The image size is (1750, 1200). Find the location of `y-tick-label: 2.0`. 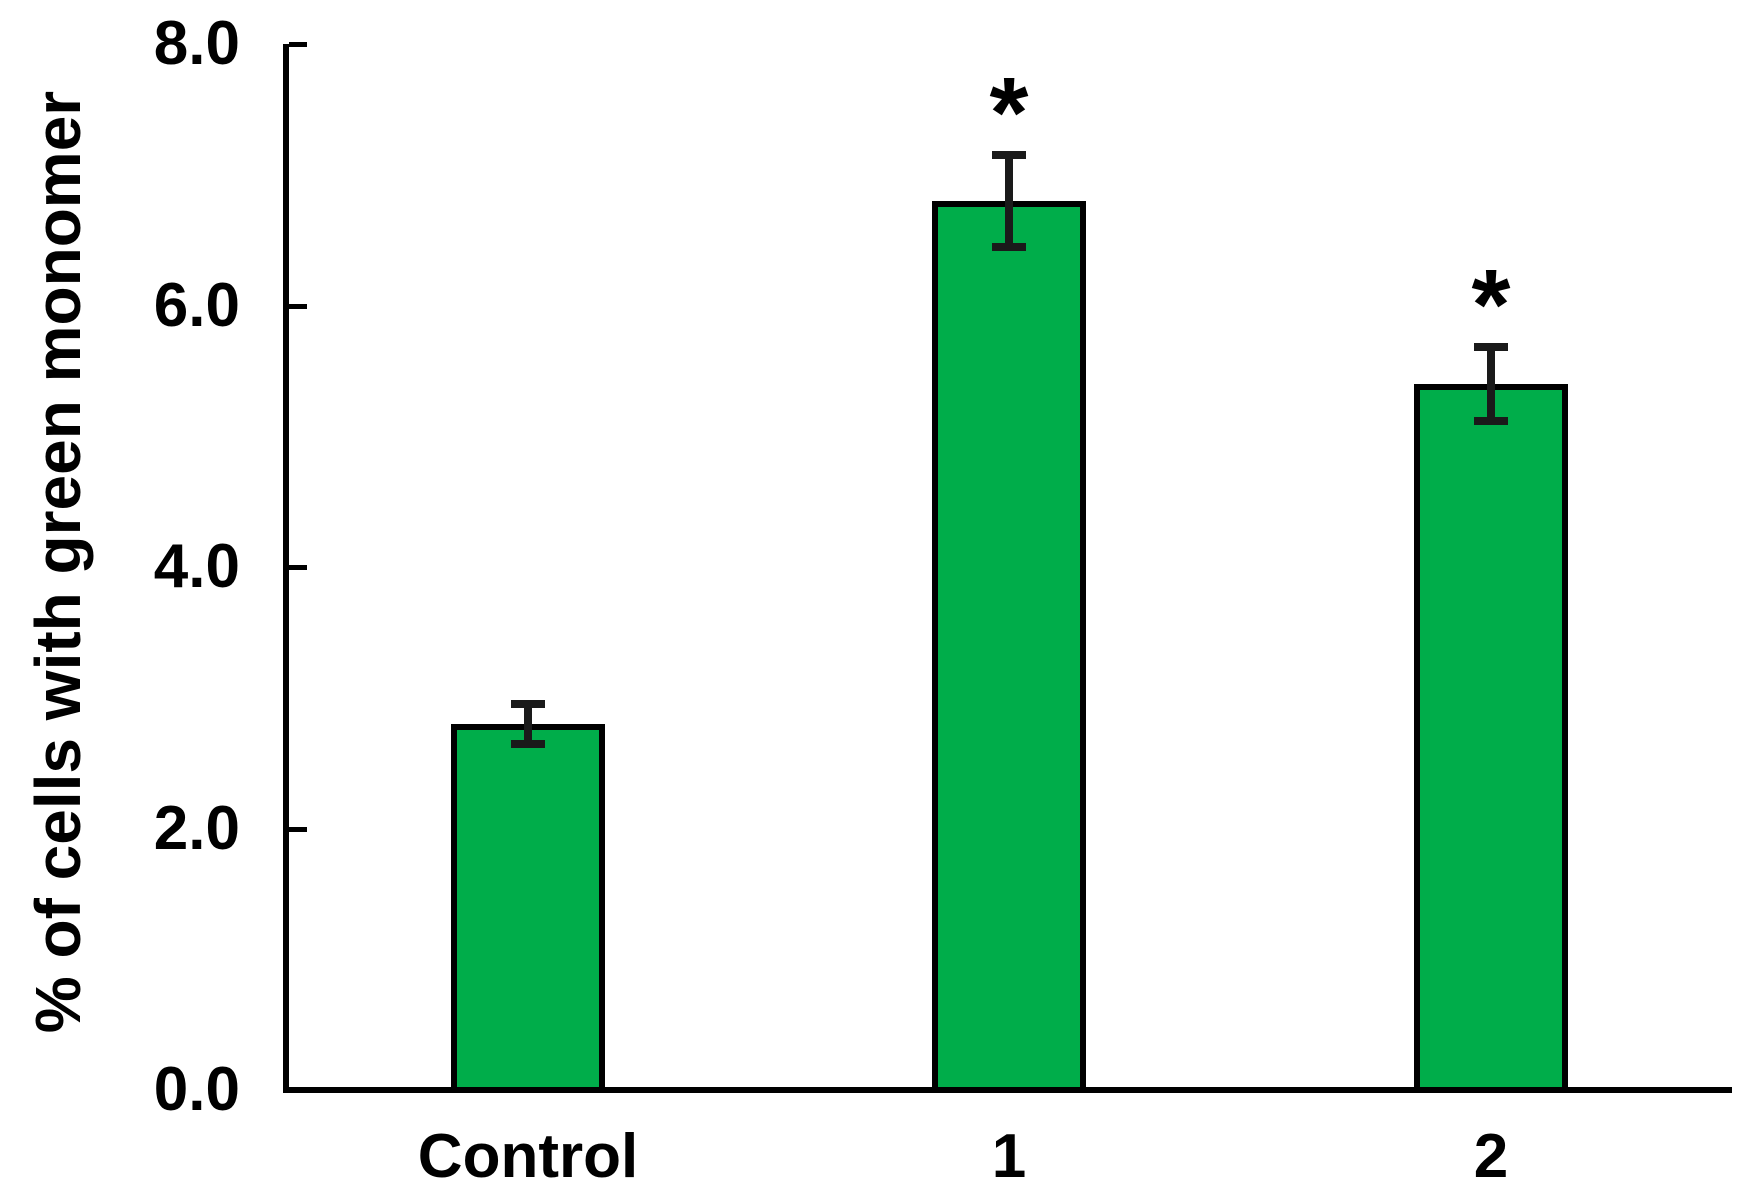

y-tick-label: 2.0 is located at coordinates (196, 828).